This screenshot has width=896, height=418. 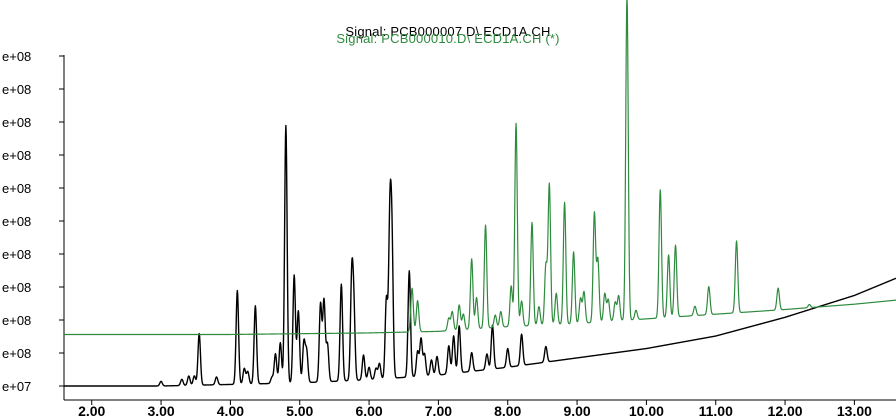 What do you see at coordinates (854, 410) in the screenshot?
I see `x-tick-label: 13.00` at bounding box center [854, 410].